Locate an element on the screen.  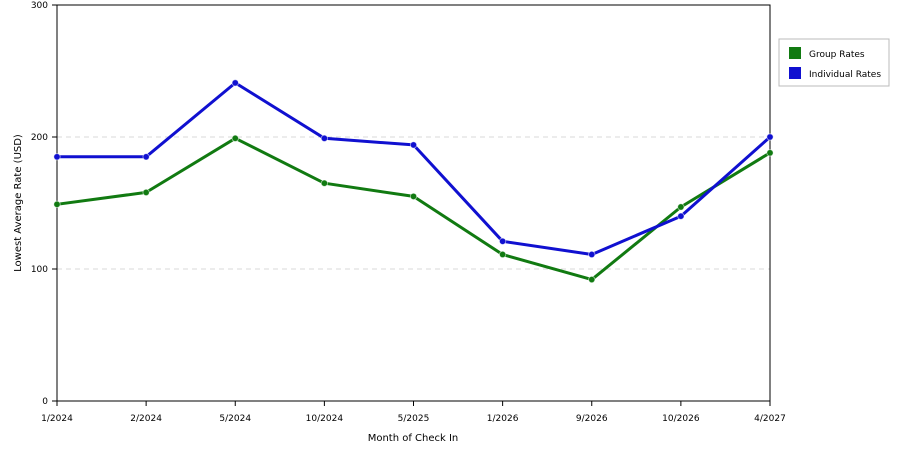
data-point-individual-rates-5-2024 is located at coordinates (235, 83).